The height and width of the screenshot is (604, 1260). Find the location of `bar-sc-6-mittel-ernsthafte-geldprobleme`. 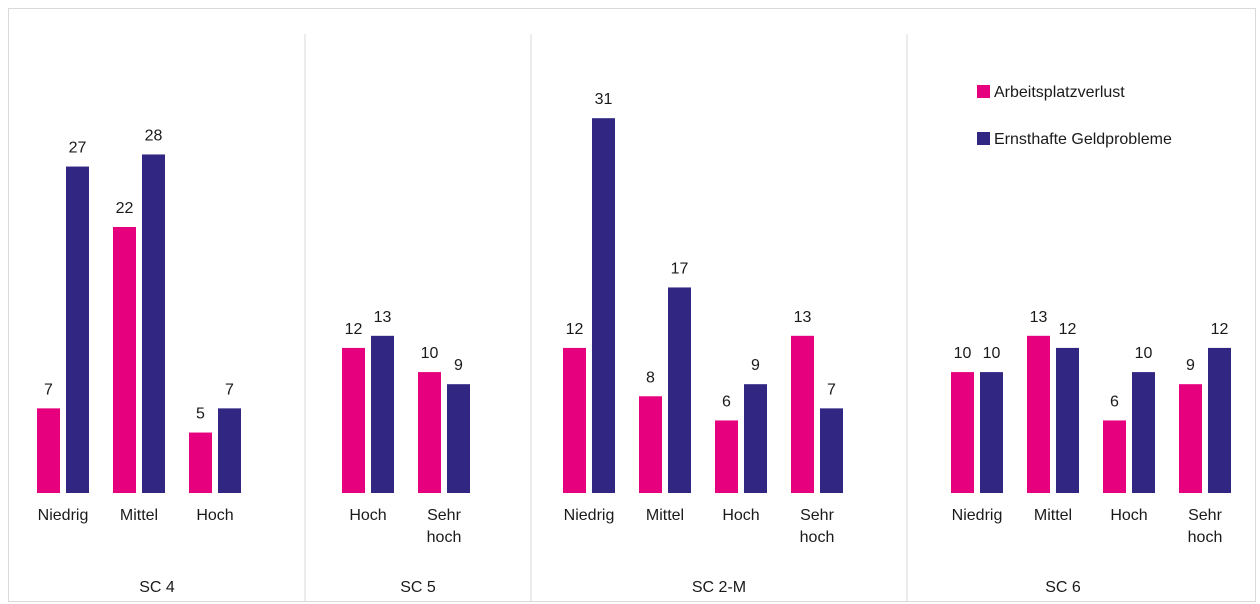

bar-sc-6-mittel-ernsthafte-geldprobleme is located at coordinates (1067, 420).